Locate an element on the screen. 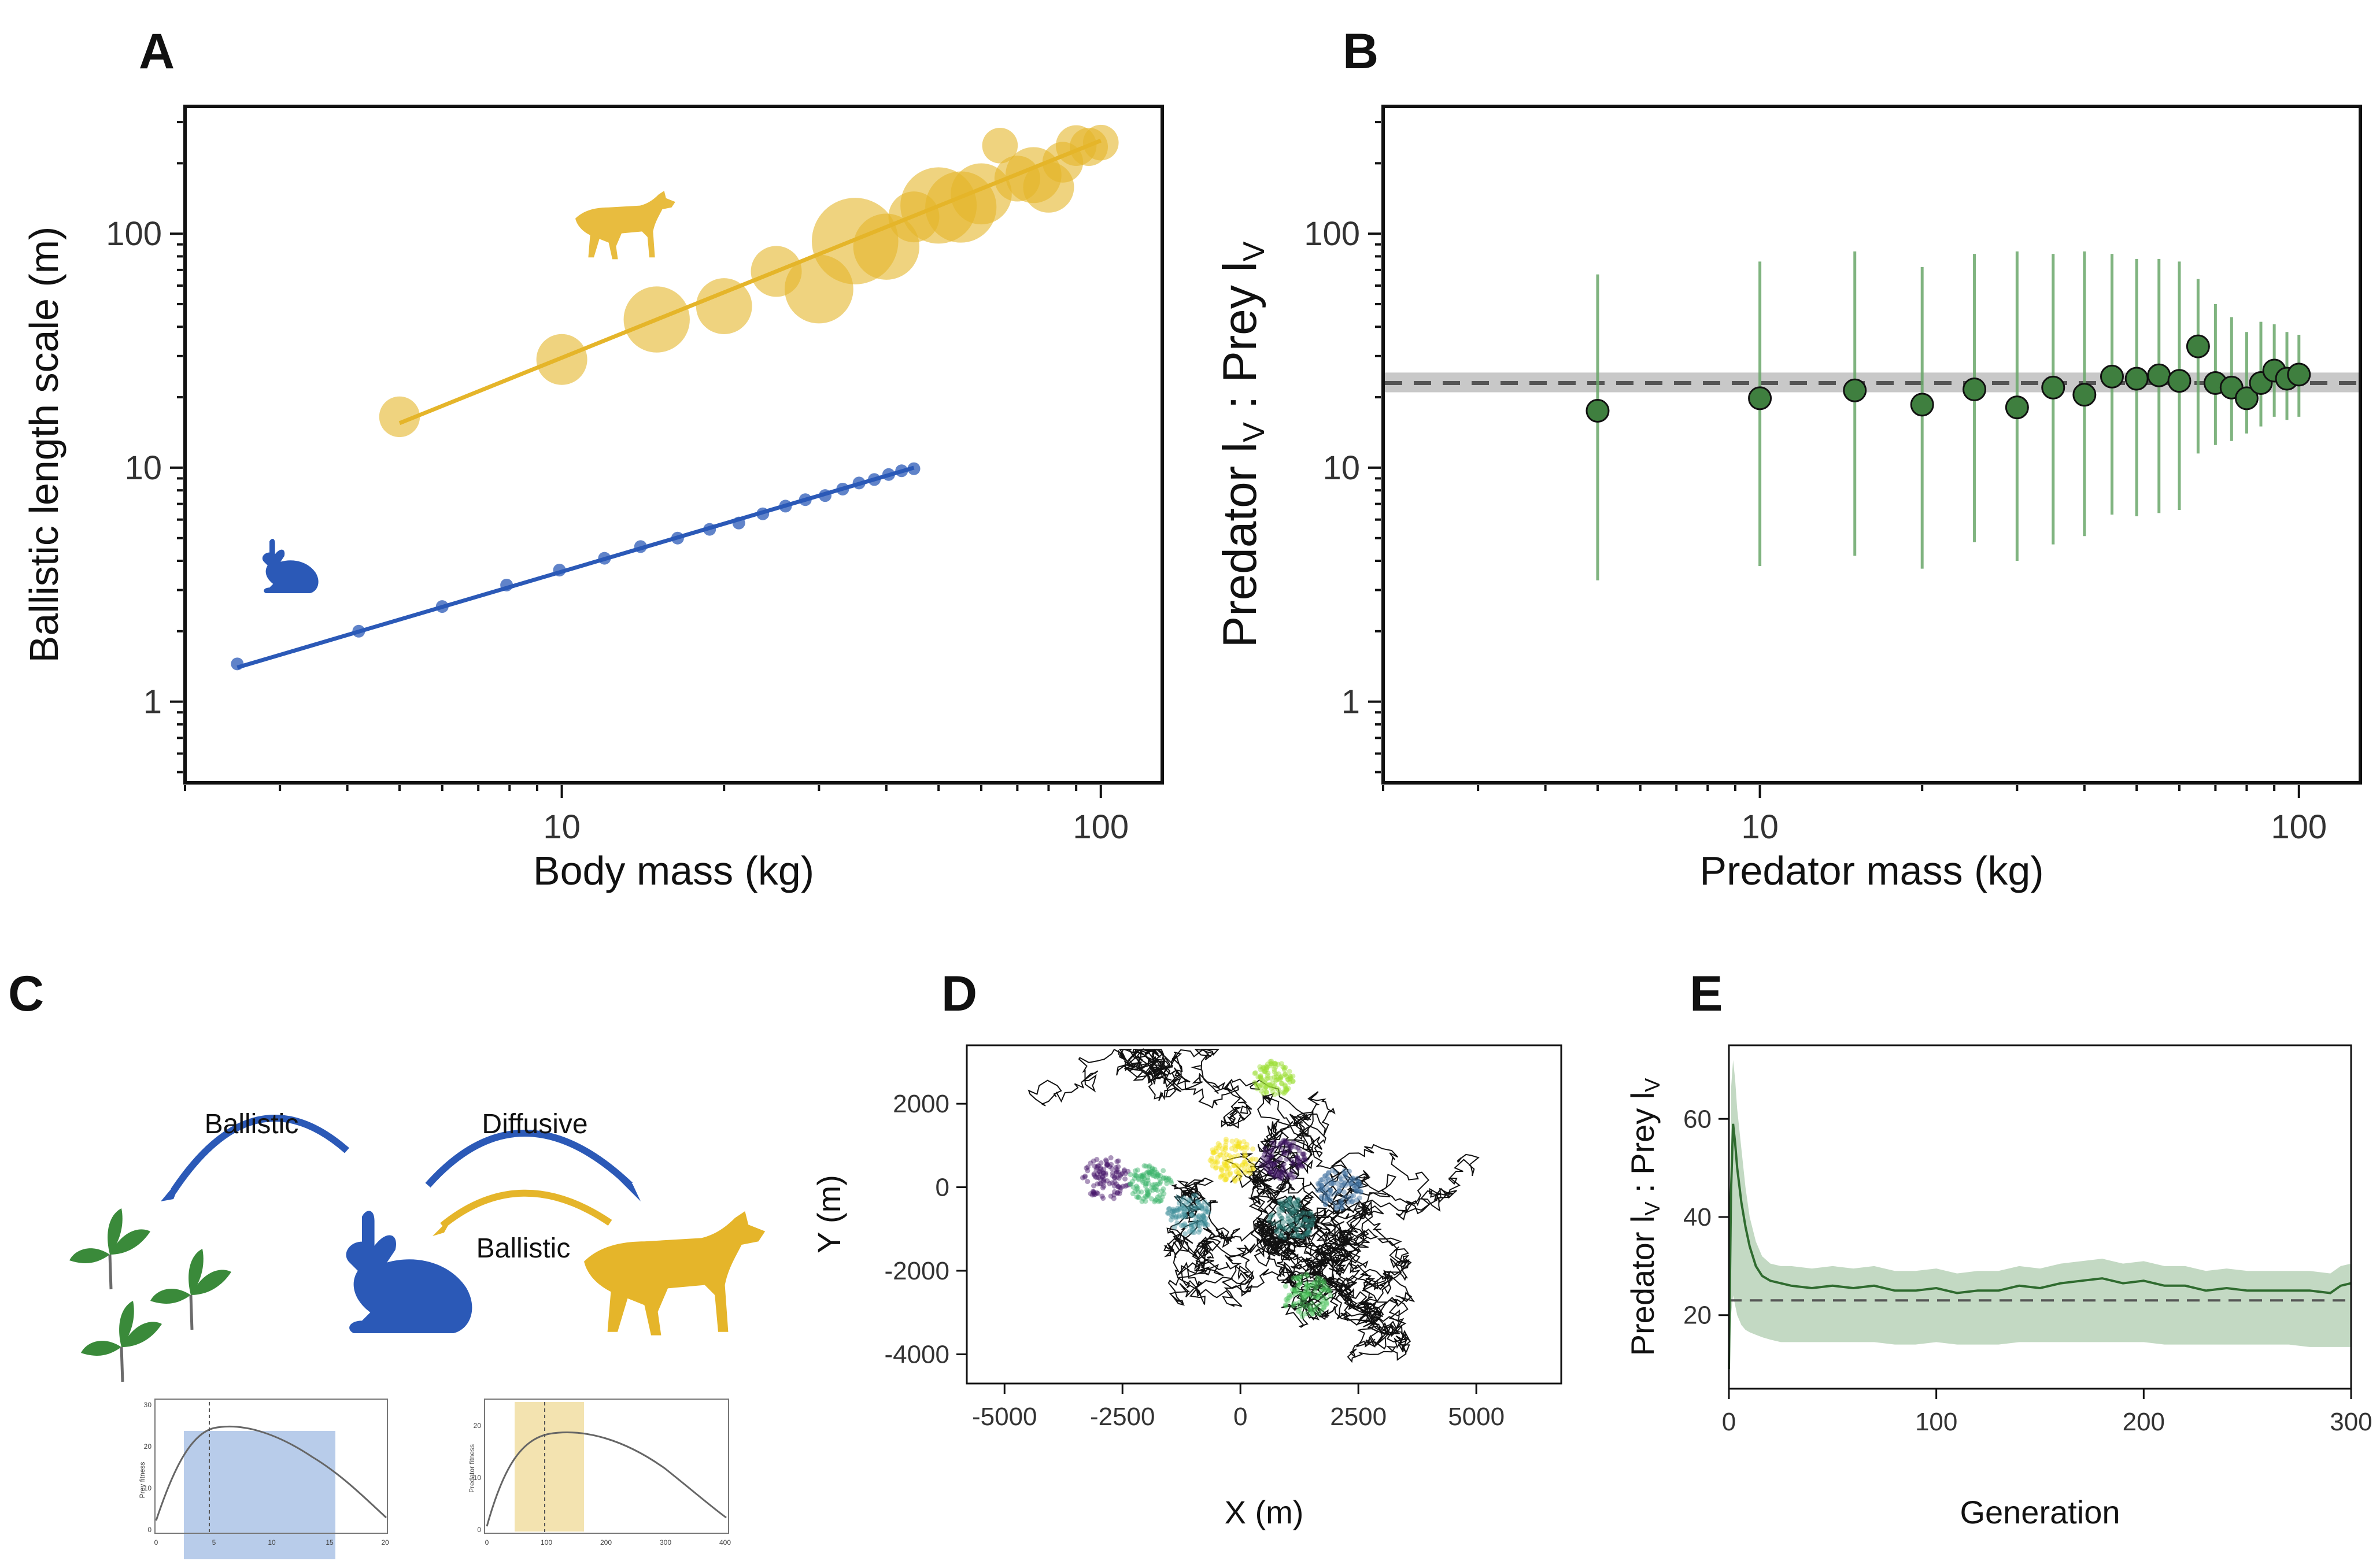 The width and height of the screenshot is (2380, 1561). panel-a-x-title: Body mass (kg) is located at coordinates (673, 870).